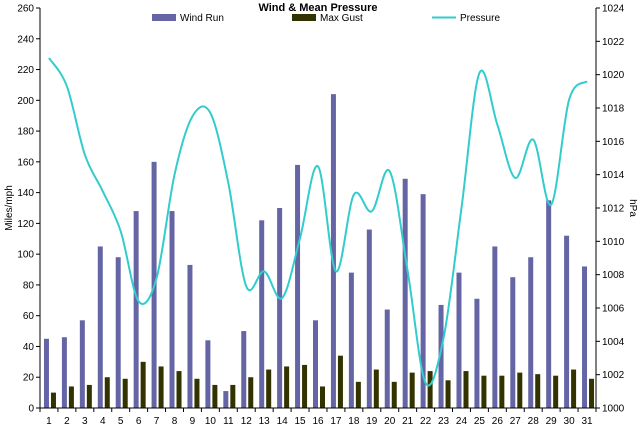 Image resolution: width=637 pixels, height=430 pixels. I want to click on y2-tick-label: 1004, so click(613, 342).